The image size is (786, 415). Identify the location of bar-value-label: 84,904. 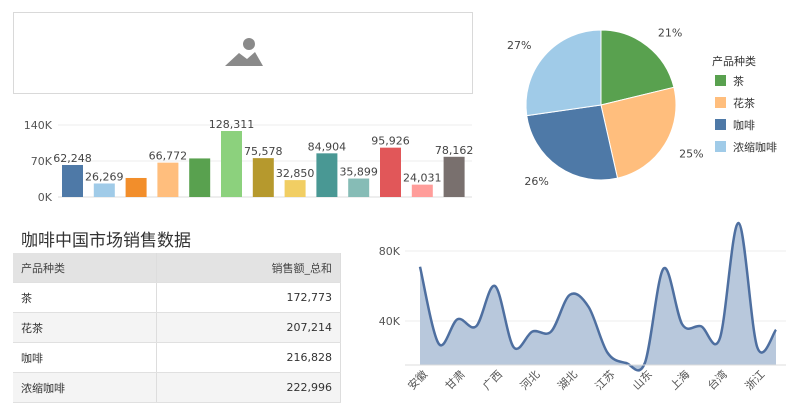
(327, 146).